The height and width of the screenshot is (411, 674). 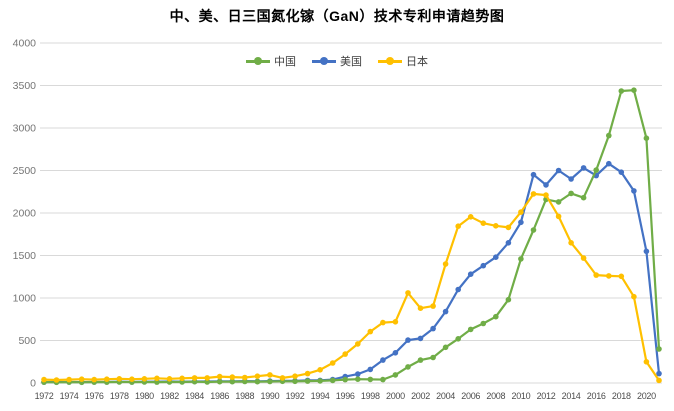 I want to click on x-tick-label: 2010, so click(x=520, y=396).